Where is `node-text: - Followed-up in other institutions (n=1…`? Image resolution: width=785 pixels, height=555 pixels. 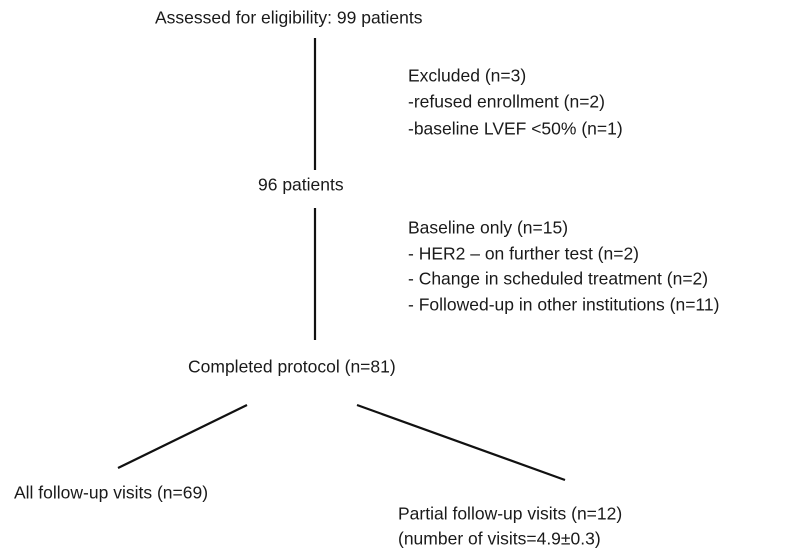
node-text: - Followed-up in other institutions (n=1… is located at coordinates (563, 305).